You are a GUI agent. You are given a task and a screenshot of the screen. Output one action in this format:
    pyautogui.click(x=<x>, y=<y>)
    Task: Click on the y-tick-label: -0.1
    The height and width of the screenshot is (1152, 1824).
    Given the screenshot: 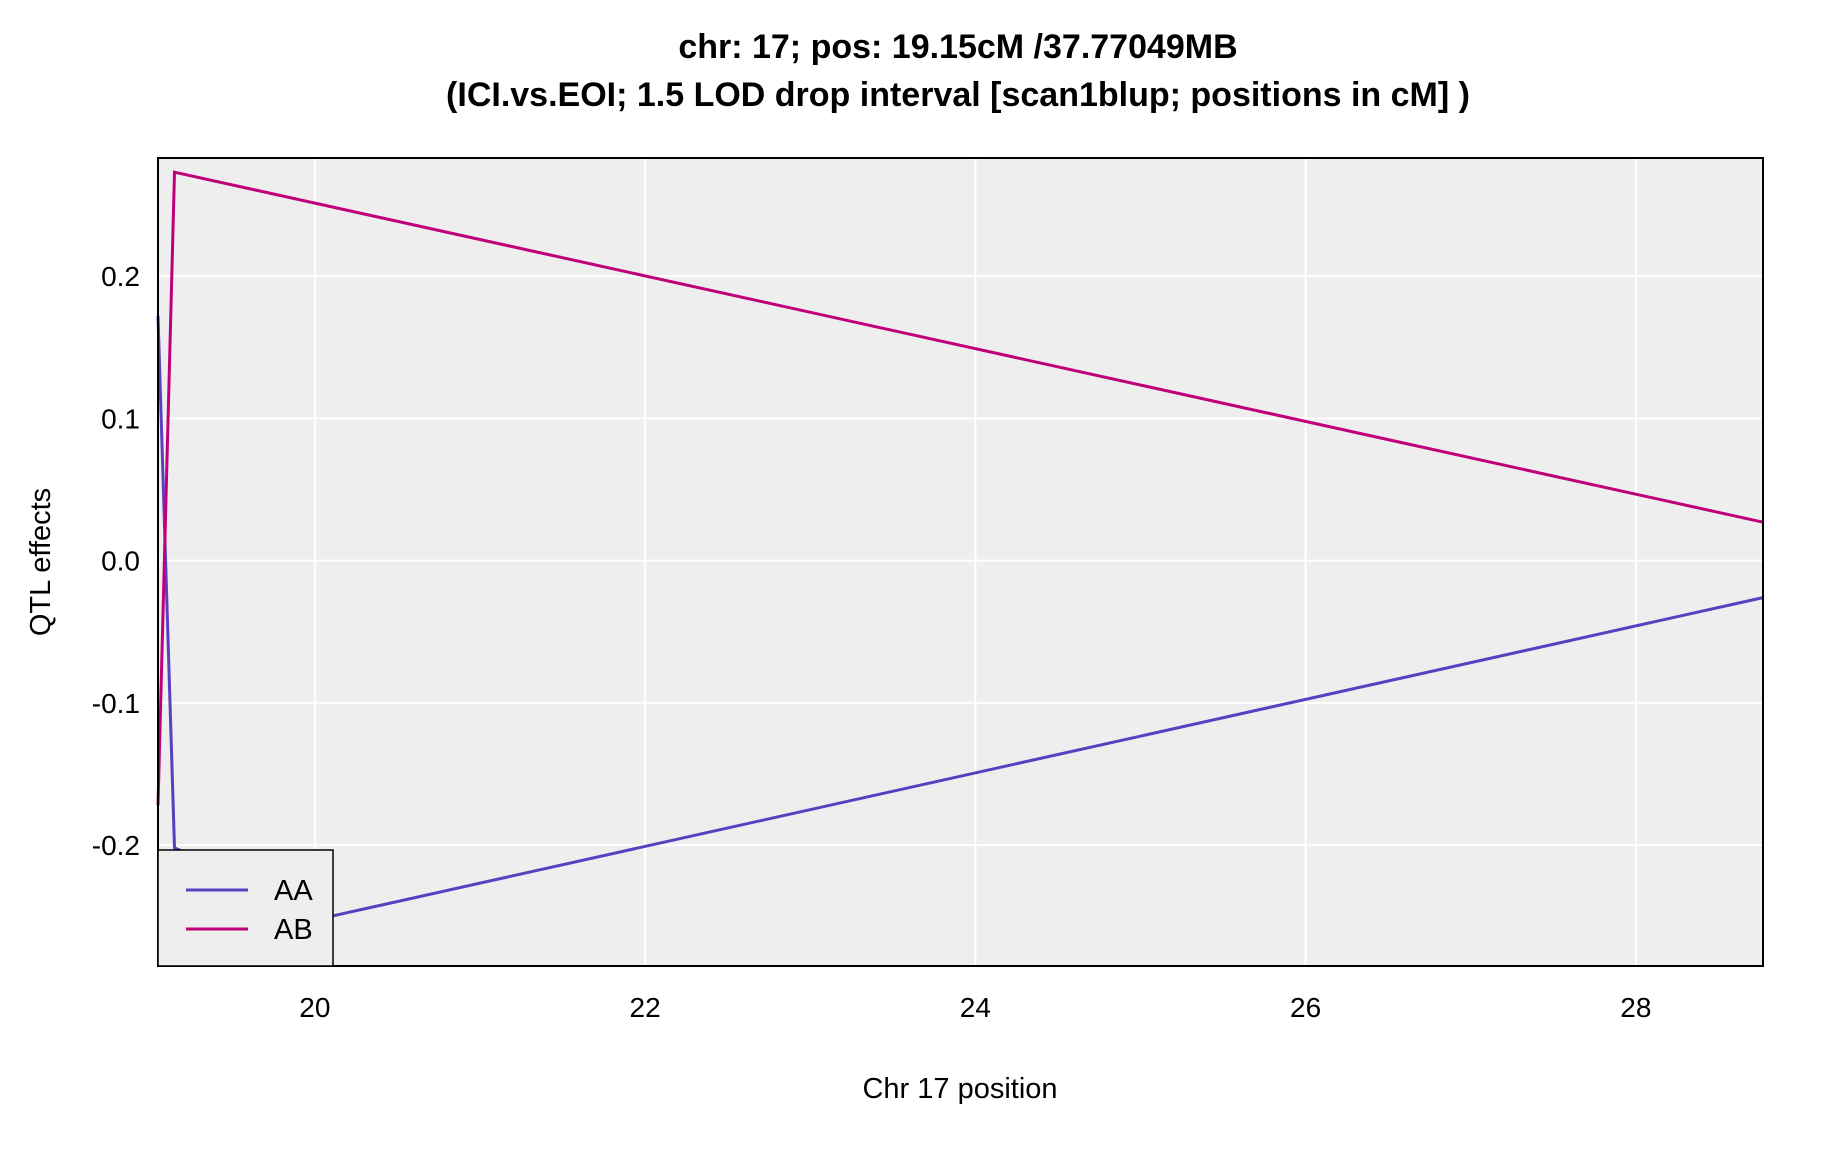 What is the action you would take?
    pyautogui.click(x=116, y=703)
    